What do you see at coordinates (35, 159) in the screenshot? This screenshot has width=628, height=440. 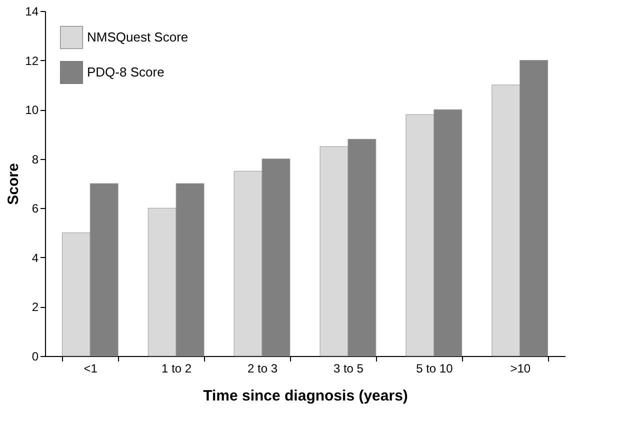 I see `y-tick-label: 8` at bounding box center [35, 159].